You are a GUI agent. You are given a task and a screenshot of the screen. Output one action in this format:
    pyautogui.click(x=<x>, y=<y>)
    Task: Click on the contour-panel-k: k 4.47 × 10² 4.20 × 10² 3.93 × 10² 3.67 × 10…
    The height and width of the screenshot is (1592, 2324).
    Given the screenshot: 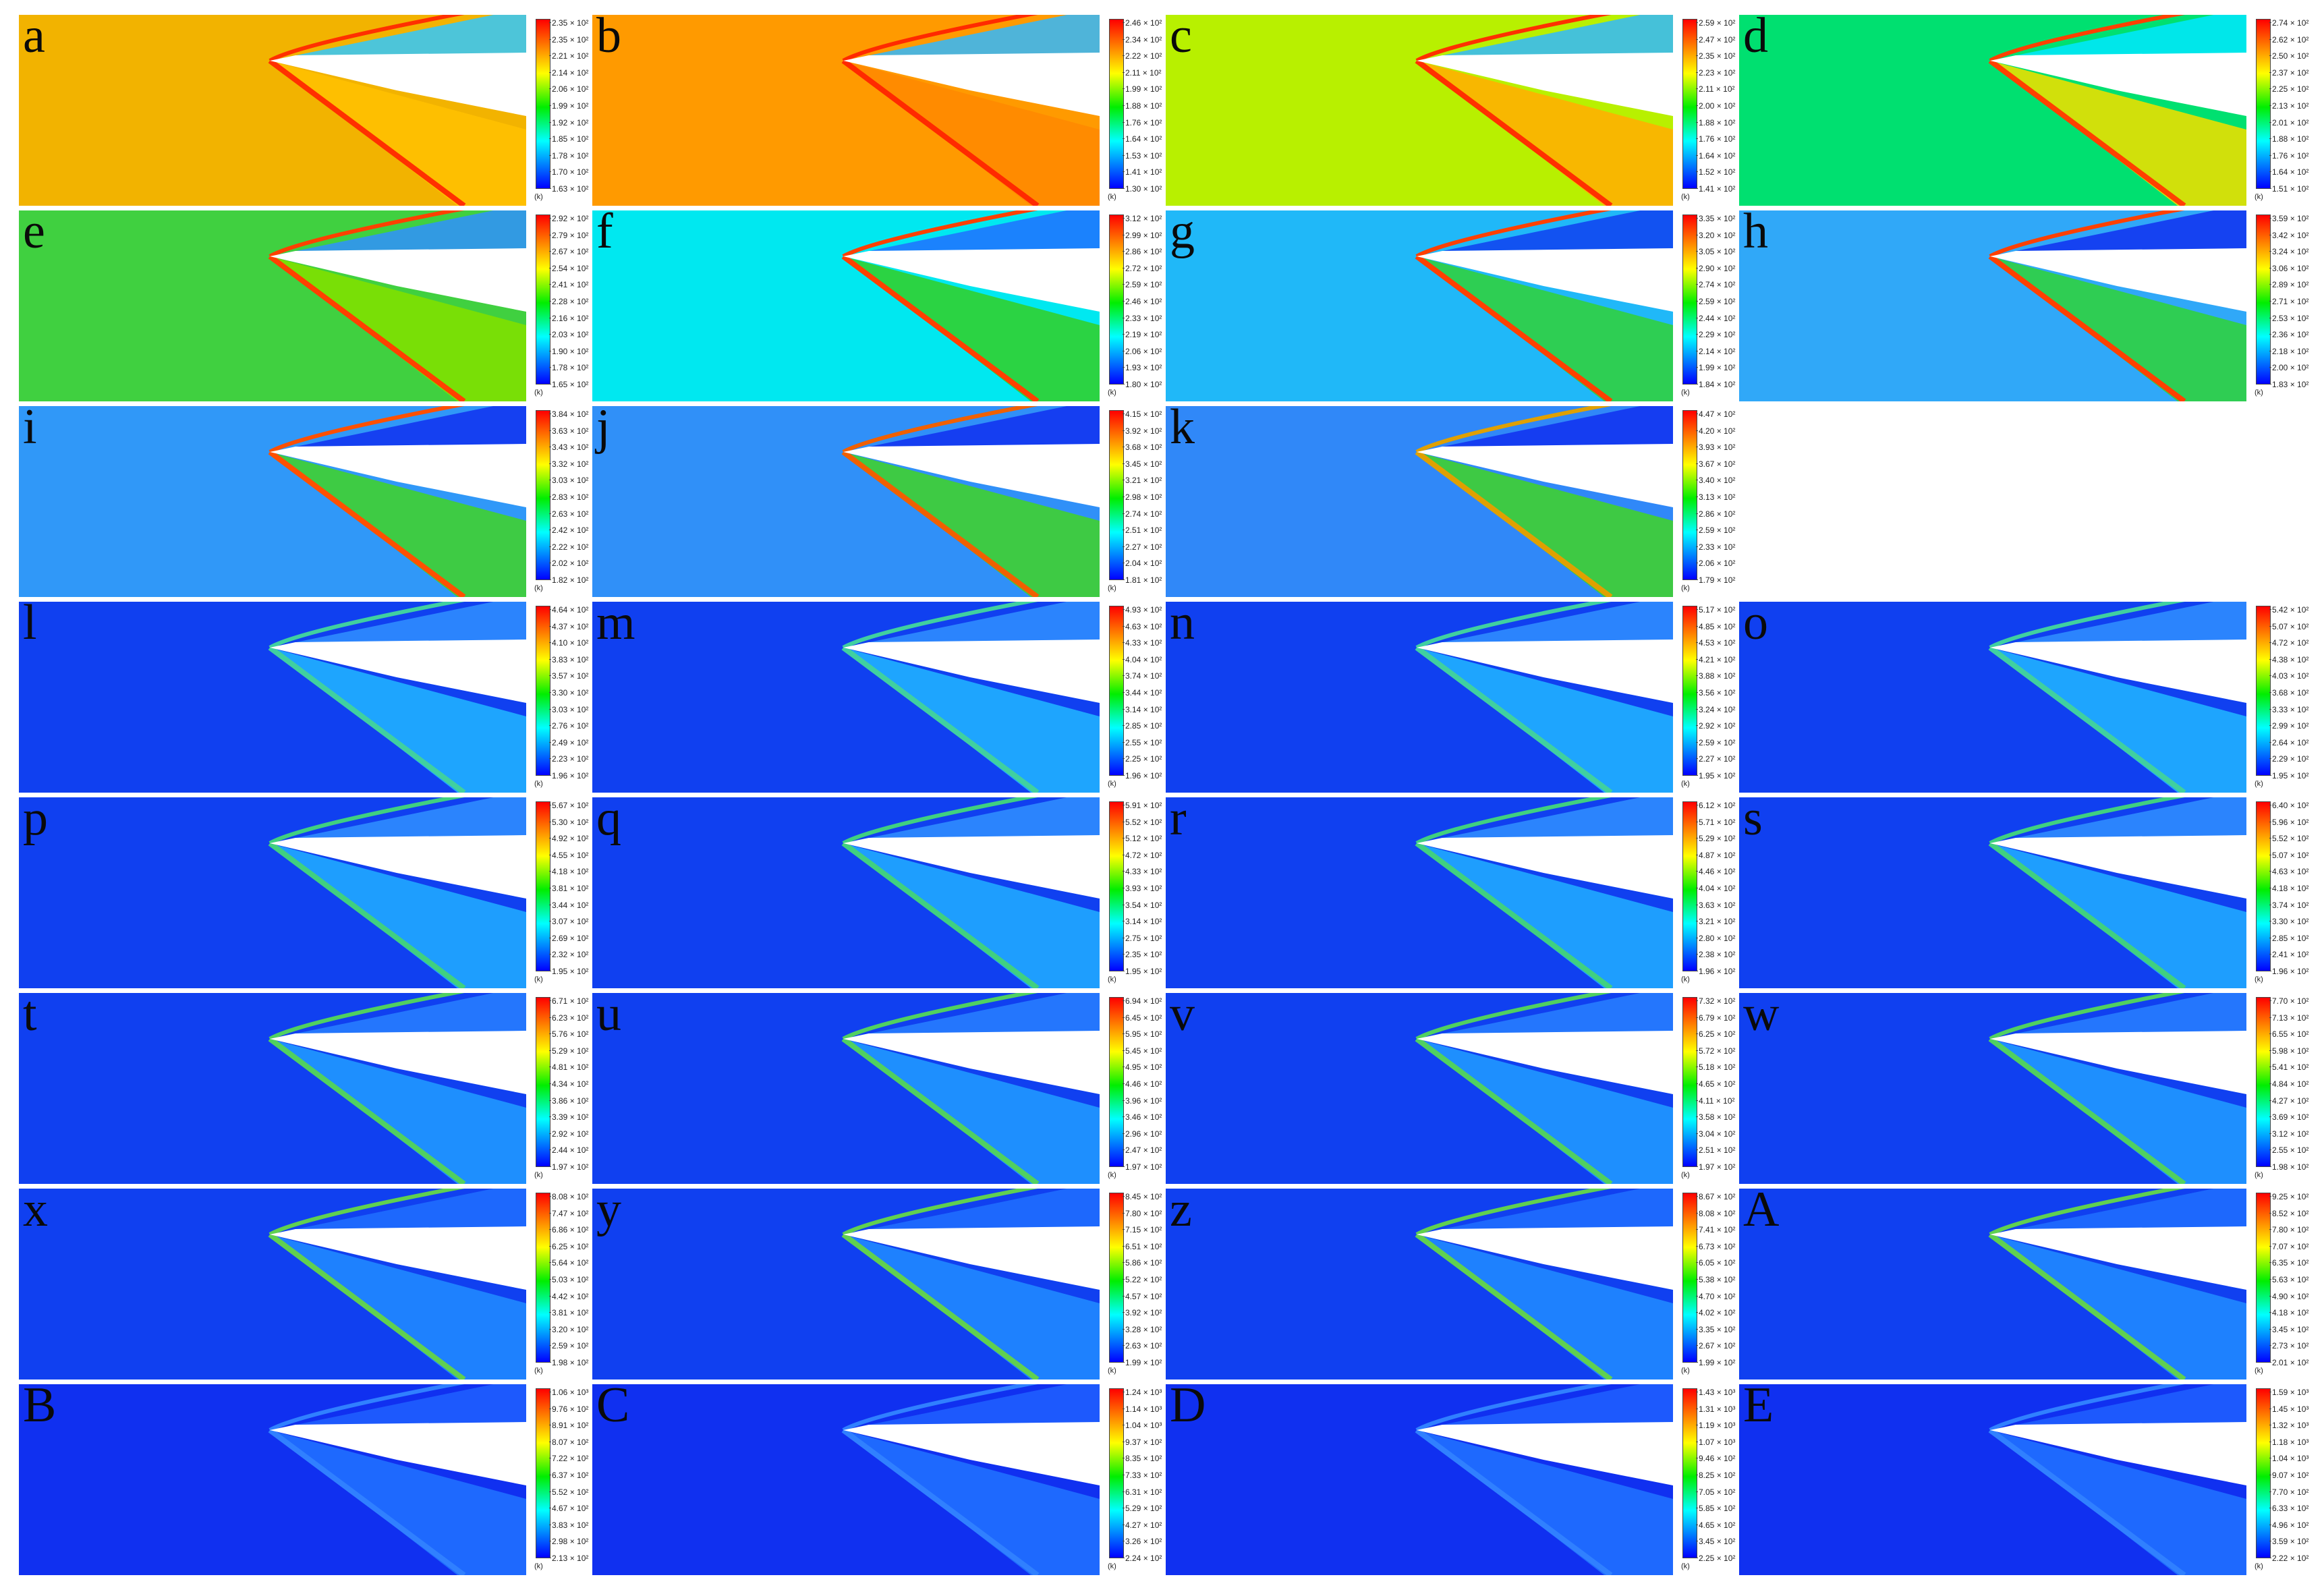 What is the action you would take?
    pyautogui.click(x=1451, y=500)
    